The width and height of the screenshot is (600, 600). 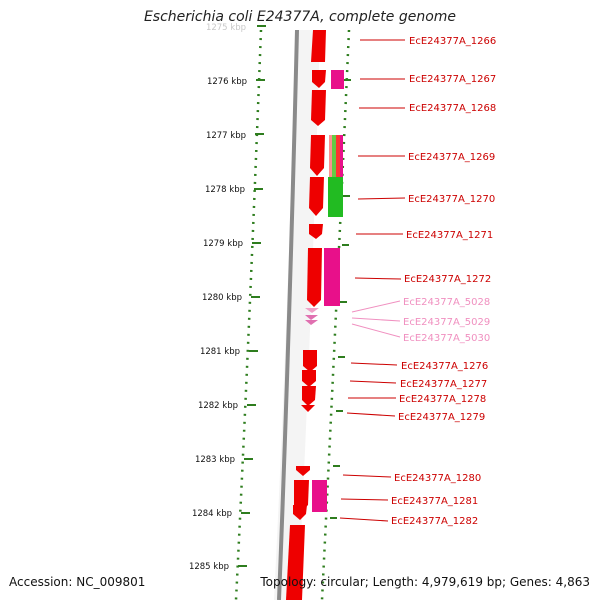 What do you see at coordinates (225, 190) in the screenshot?
I see `tick-label: 1278 kbp` at bounding box center [225, 190].